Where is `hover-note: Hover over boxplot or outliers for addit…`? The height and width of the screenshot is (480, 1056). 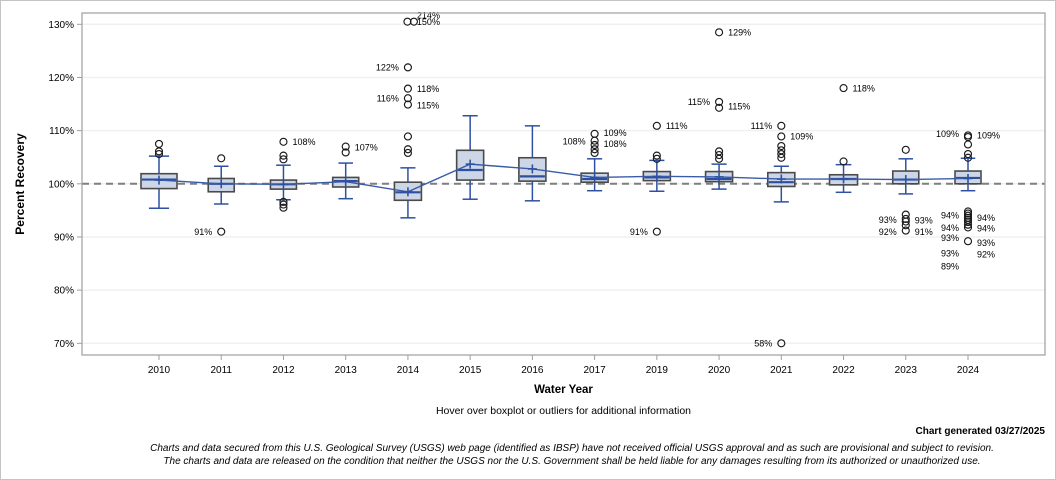 hover-note: Hover over boxplot or outliers for addit… is located at coordinates (563, 411).